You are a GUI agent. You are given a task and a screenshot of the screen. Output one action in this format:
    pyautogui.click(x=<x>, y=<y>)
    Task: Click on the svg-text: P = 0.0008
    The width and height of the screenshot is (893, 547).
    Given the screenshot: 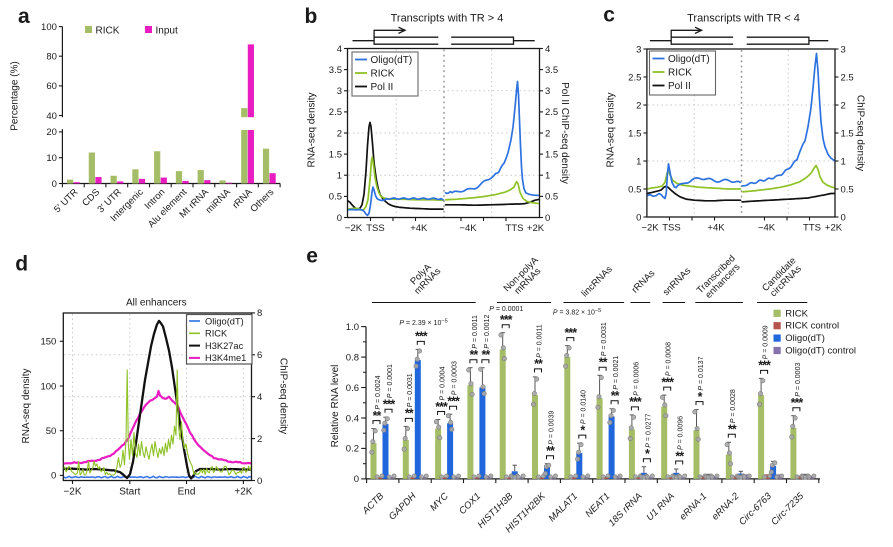 What is the action you would take?
    pyautogui.click(x=669, y=359)
    